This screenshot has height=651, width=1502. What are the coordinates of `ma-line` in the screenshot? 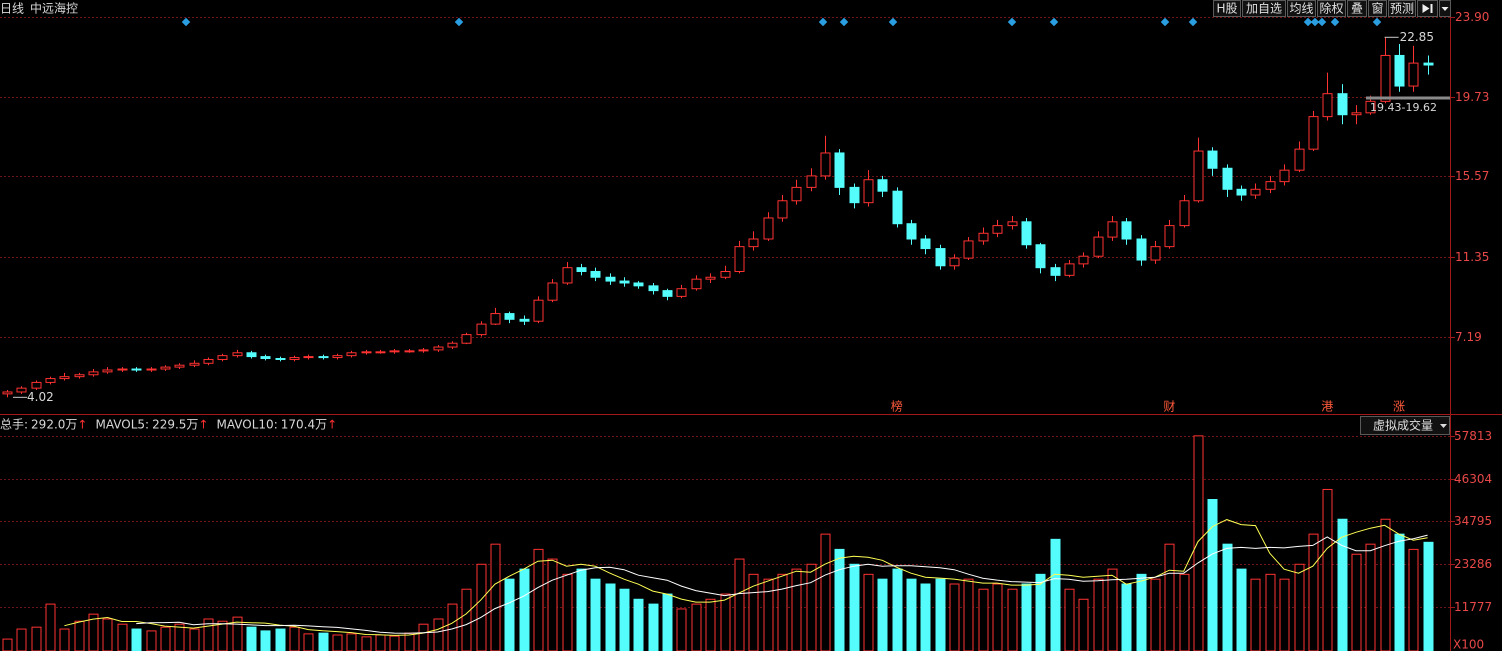 It's located at (782, 584).